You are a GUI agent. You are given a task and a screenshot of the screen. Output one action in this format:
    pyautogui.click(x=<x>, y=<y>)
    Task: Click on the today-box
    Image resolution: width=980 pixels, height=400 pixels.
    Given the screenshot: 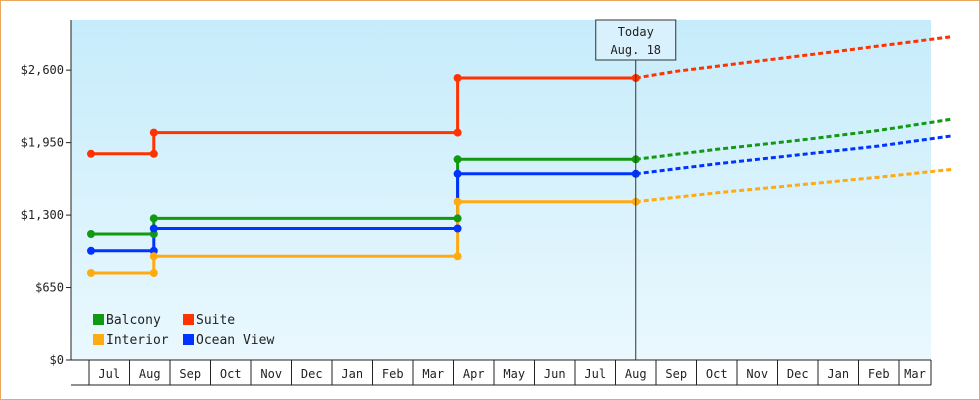 What is the action you would take?
    pyautogui.click(x=636, y=40)
    